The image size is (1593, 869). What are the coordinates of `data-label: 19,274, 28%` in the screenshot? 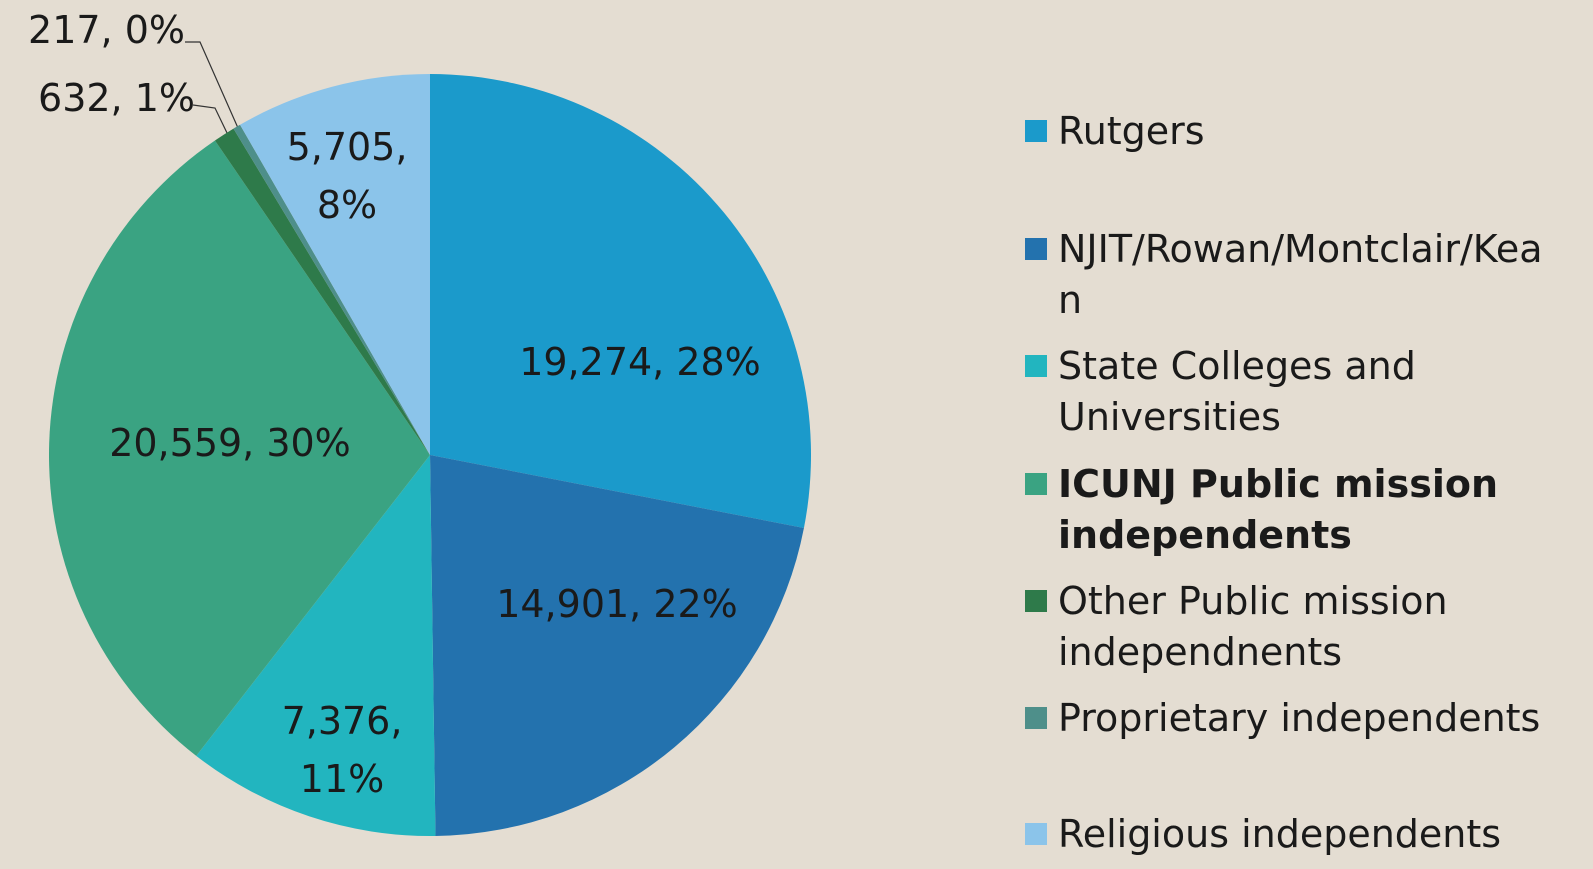 It's located at (640, 362).